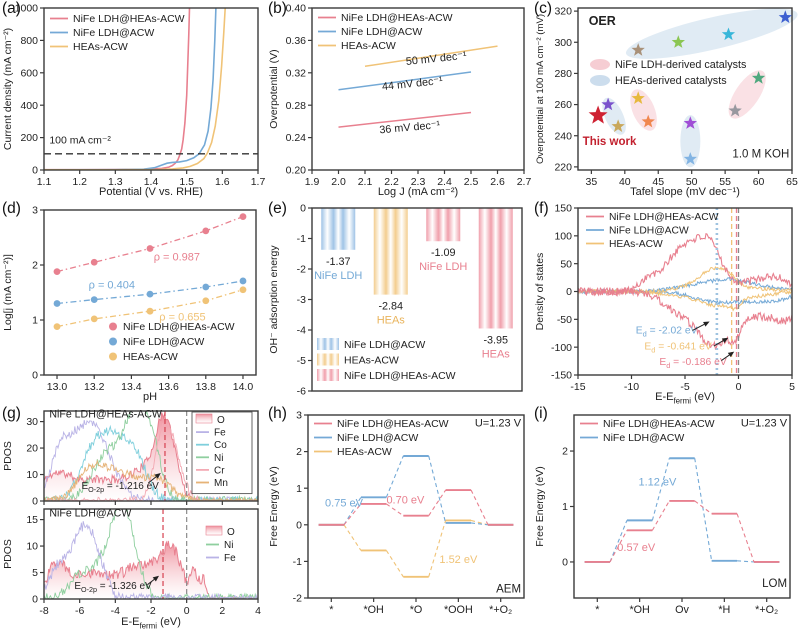 This screenshot has height=630, width=800. What do you see at coordinates (639, 610) in the screenshot?
I see `svg-text: *OH` at bounding box center [639, 610].